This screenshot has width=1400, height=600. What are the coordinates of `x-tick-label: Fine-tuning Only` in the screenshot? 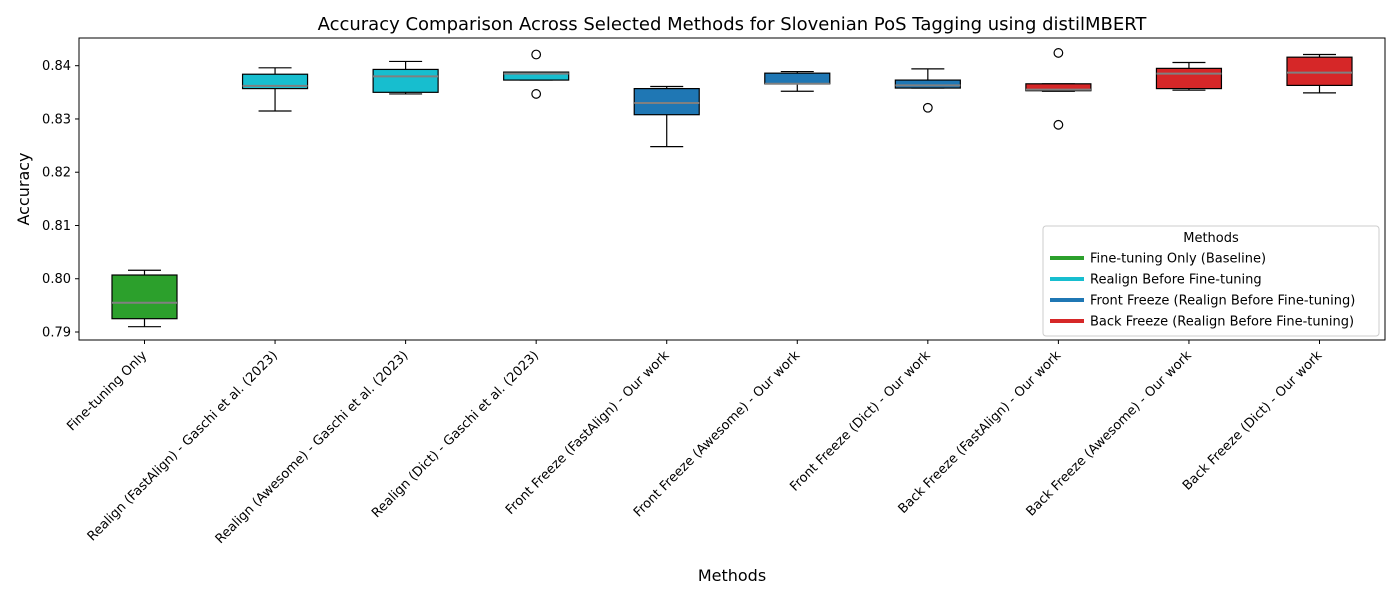 It's located at (107, 391).